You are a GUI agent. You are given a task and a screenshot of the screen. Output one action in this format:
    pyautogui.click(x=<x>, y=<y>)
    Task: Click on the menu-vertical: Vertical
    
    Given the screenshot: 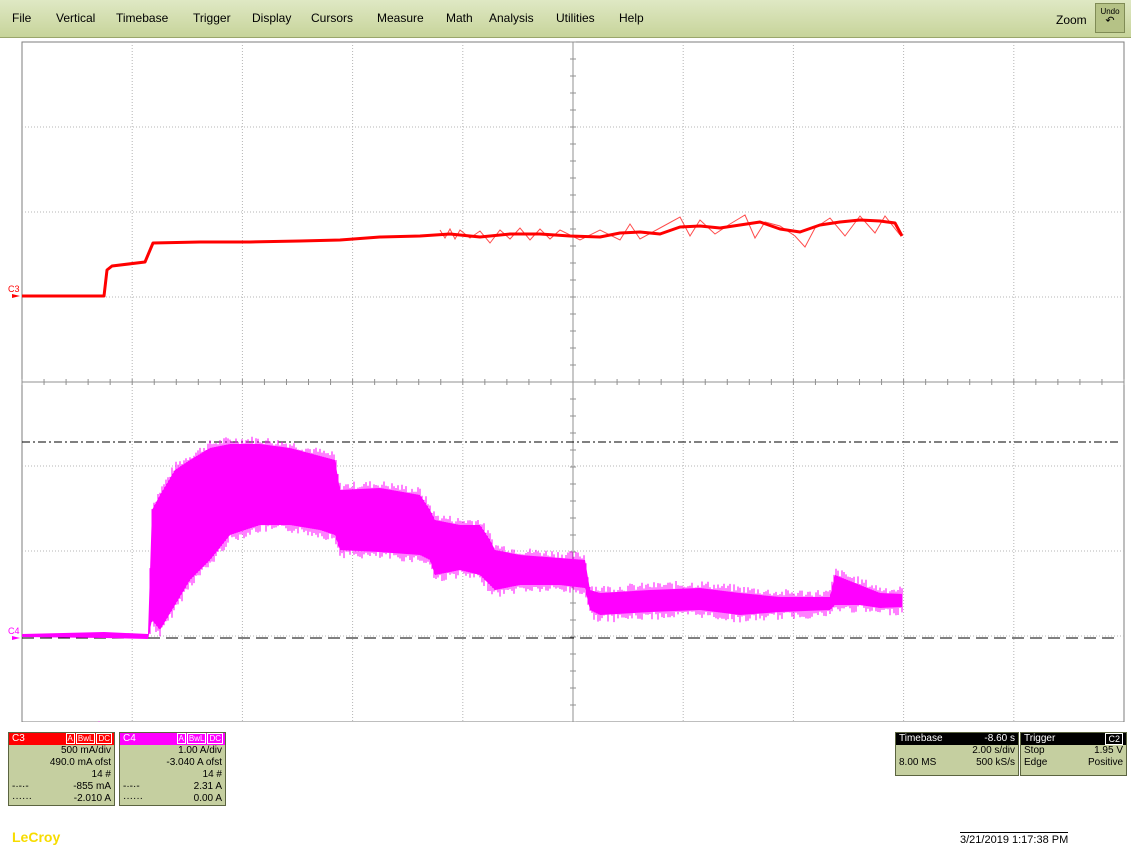 What is the action you would take?
    pyautogui.click(x=76, y=18)
    